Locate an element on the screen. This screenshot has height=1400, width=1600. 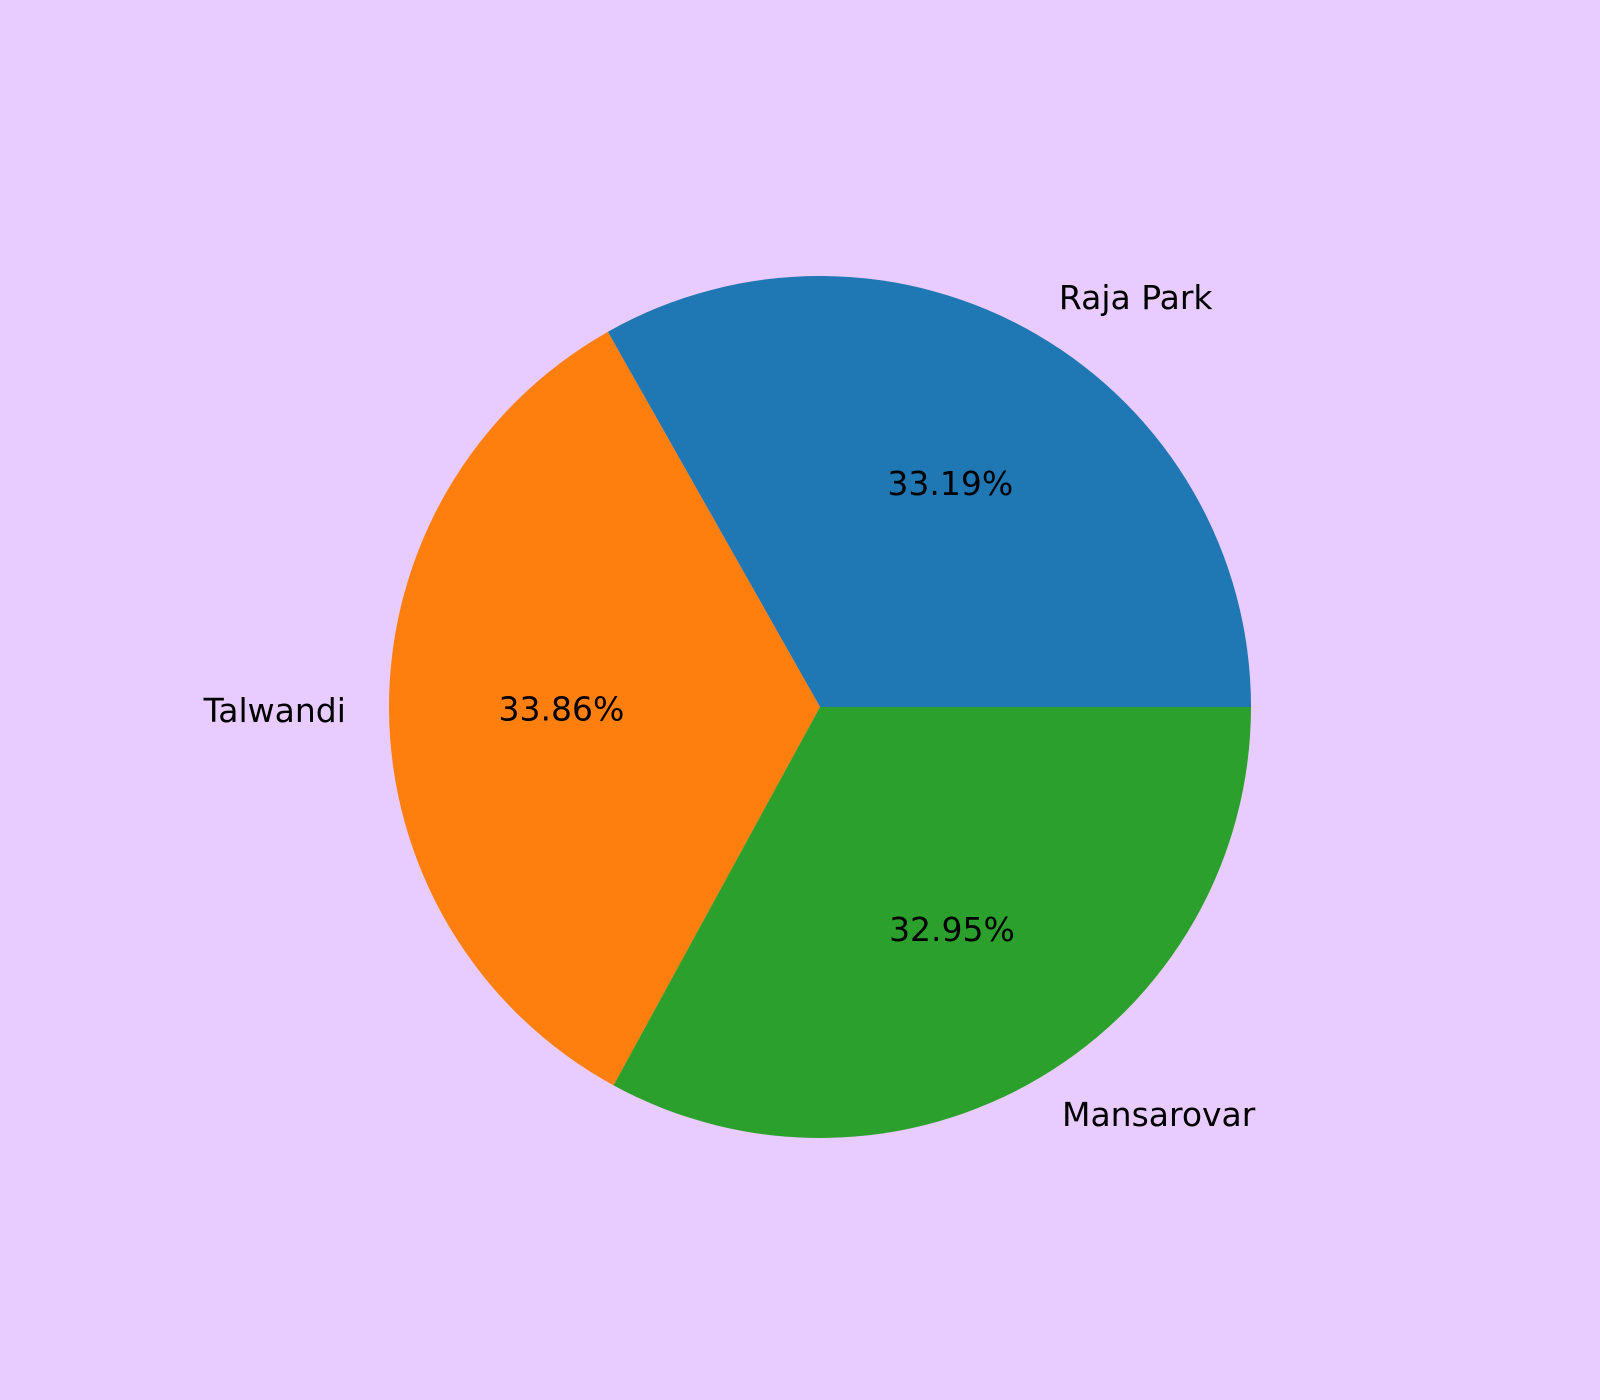
pie-slice-mansarovar is located at coordinates (932, 923).